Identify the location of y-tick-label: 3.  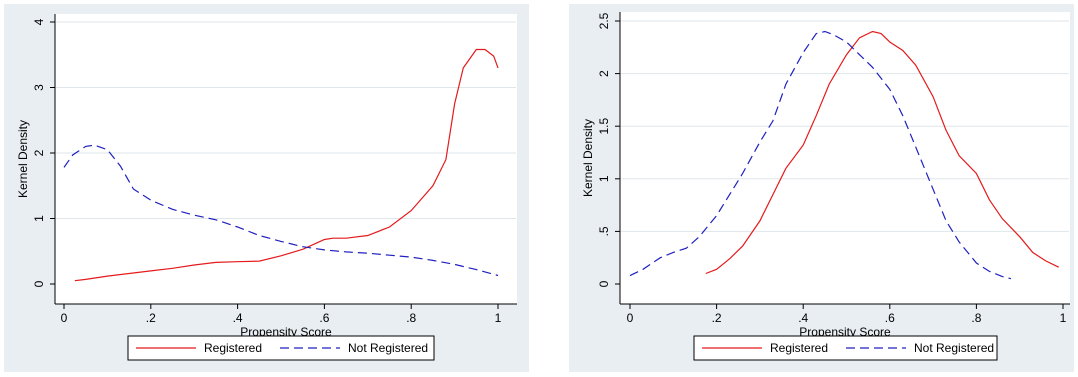
(39, 87).